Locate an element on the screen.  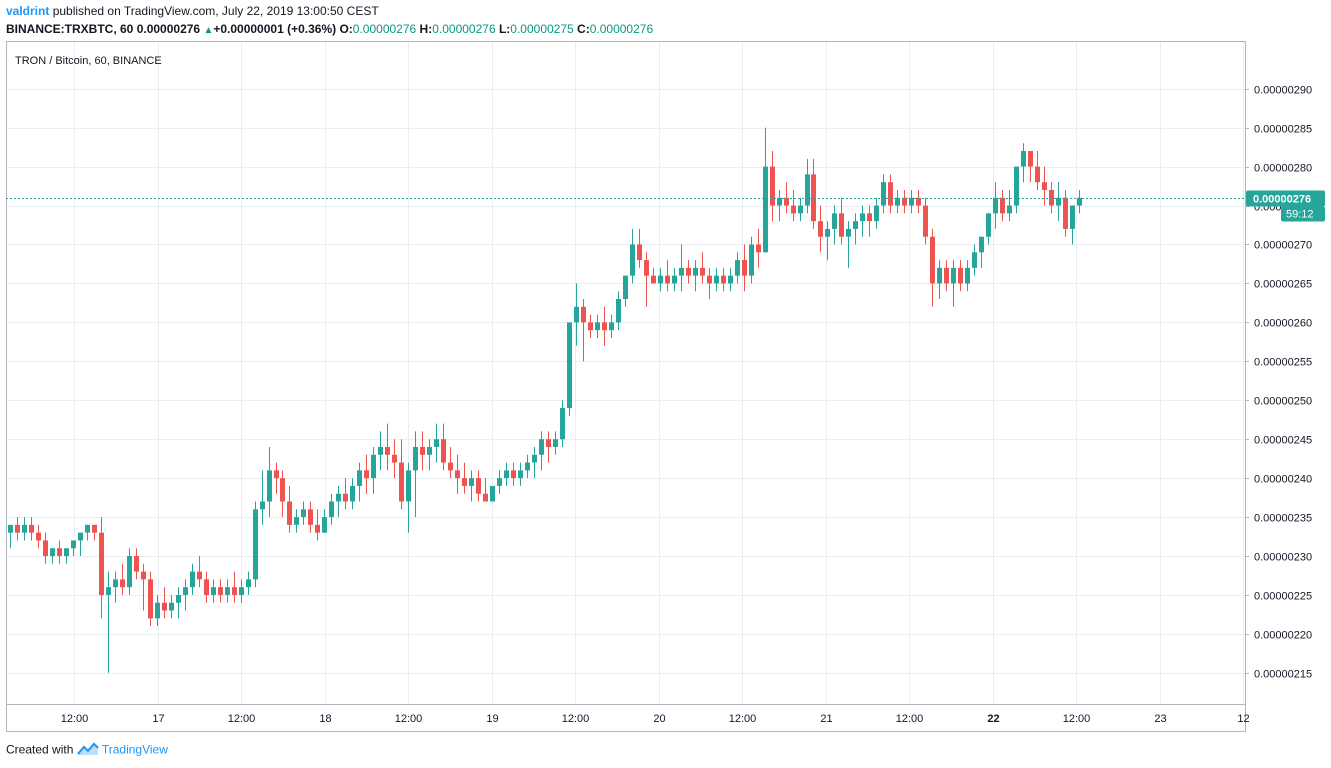
tradingview-link: TradingView is located at coordinates (134, 749).